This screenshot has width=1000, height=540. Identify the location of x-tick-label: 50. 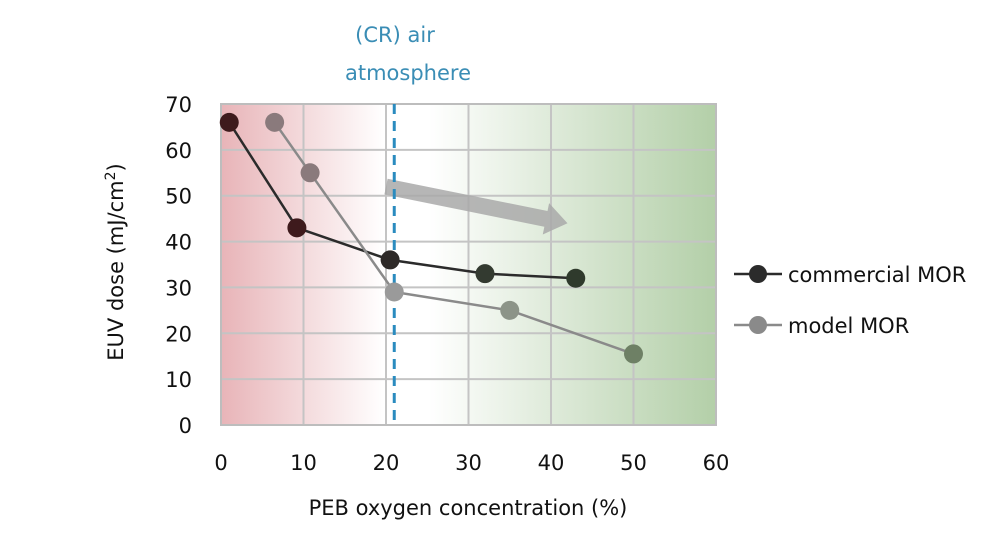
(633, 463).